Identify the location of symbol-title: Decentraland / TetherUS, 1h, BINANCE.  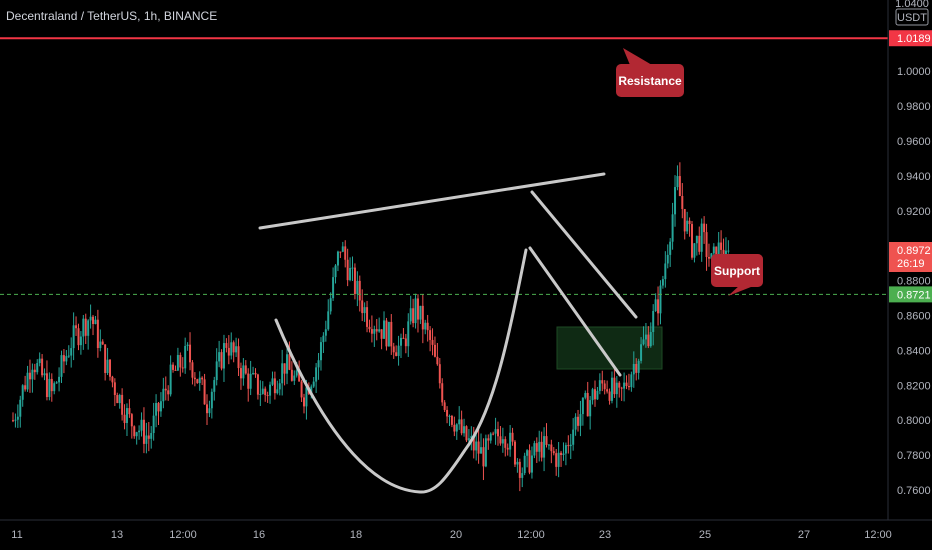
(112, 16).